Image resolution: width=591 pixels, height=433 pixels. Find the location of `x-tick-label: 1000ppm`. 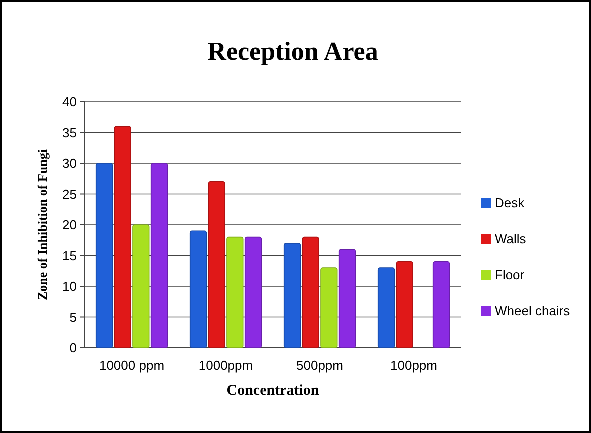

x-tick-label: 1000ppm is located at coordinates (226, 365).